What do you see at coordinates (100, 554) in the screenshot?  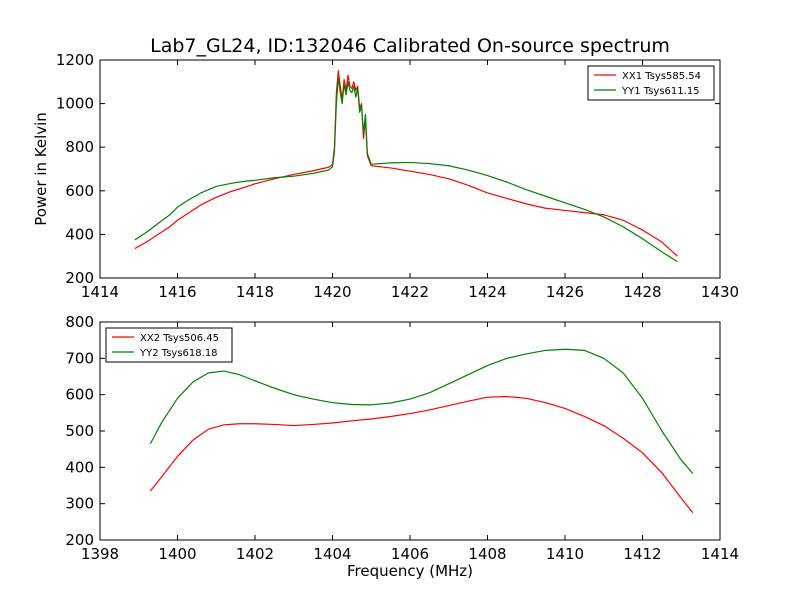 I see `x-tick-label: 1398` at bounding box center [100, 554].